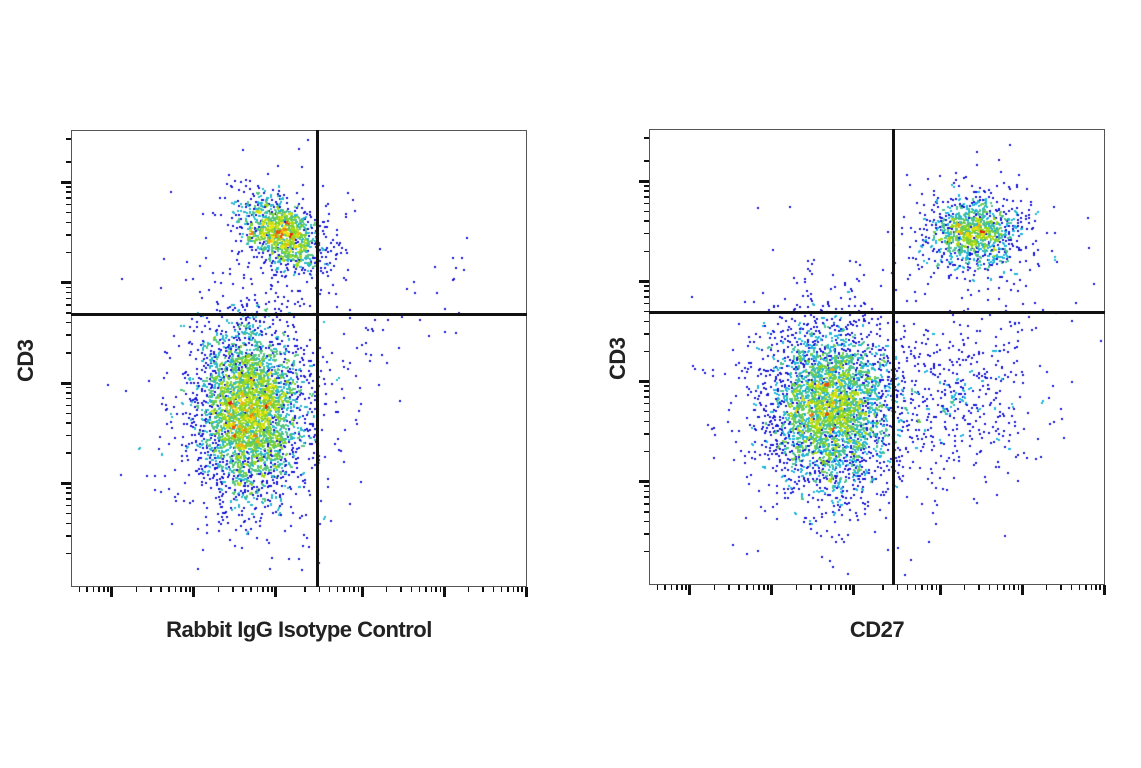  I want to click on quadrant-gate-vertical-left, so click(317, 358).